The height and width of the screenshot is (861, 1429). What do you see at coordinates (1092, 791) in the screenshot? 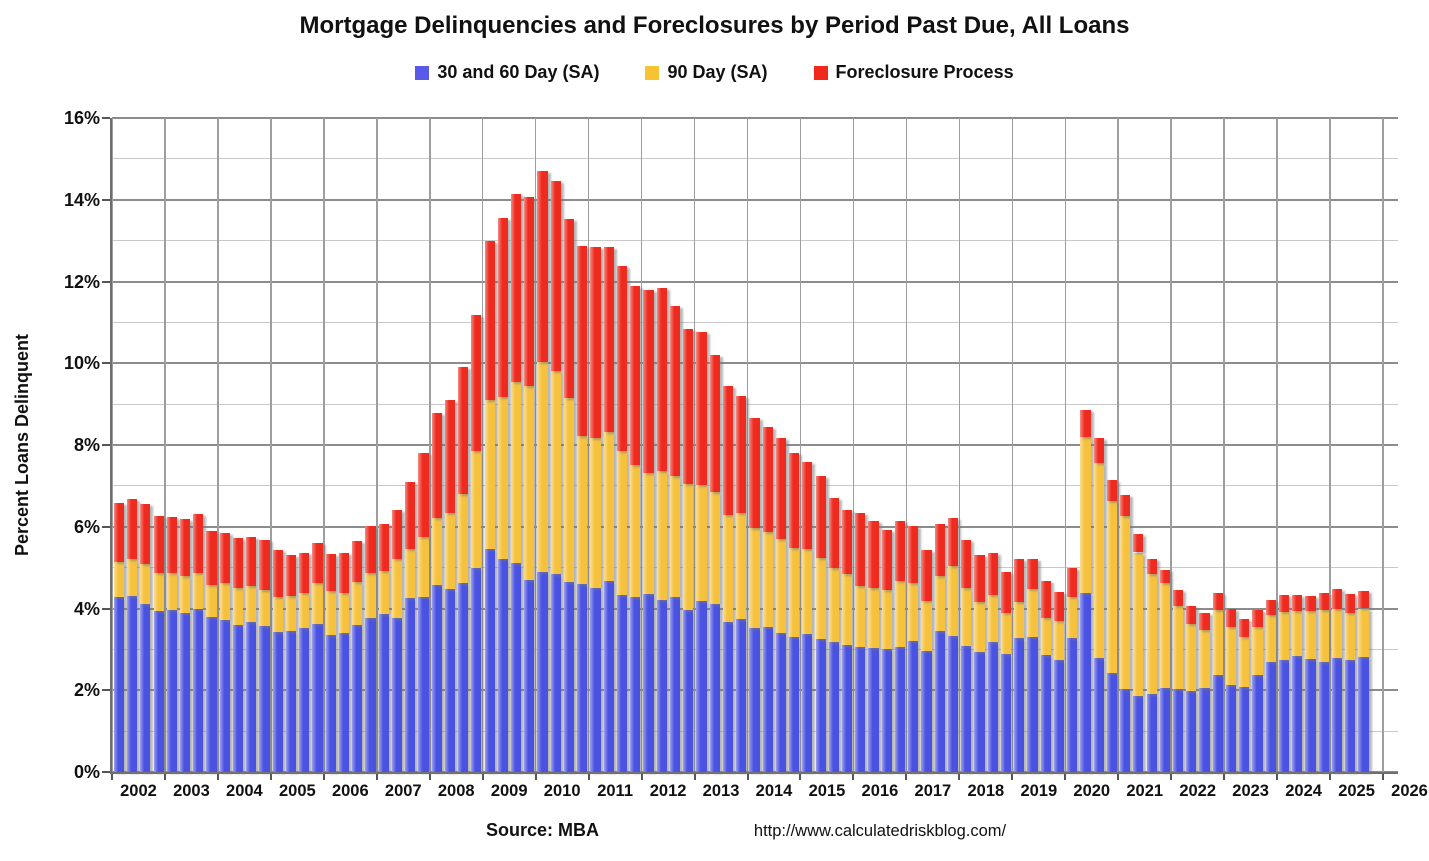
I see `x-axis-label: 2020` at bounding box center [1092, 791].